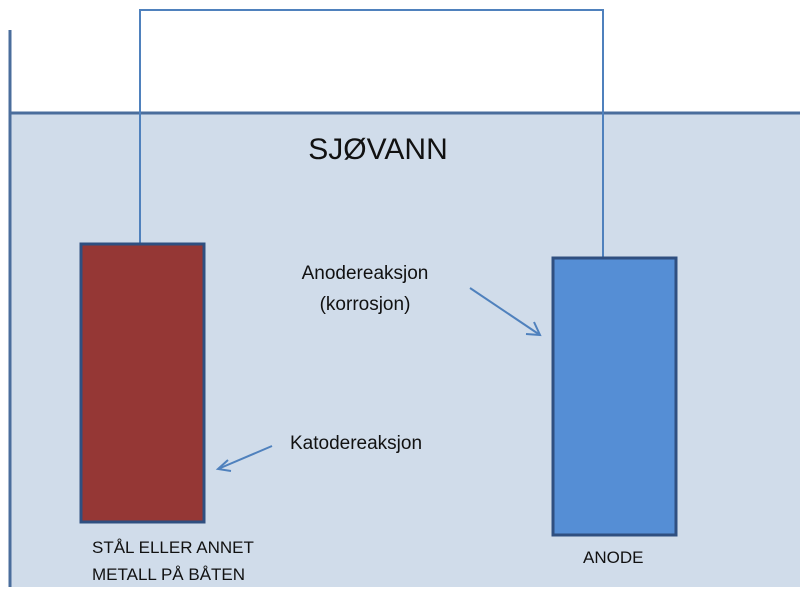 This screenshot has height=592, width=800. I want to click on node-label: METALL PÅ BÅTEN, so click(168, 574).